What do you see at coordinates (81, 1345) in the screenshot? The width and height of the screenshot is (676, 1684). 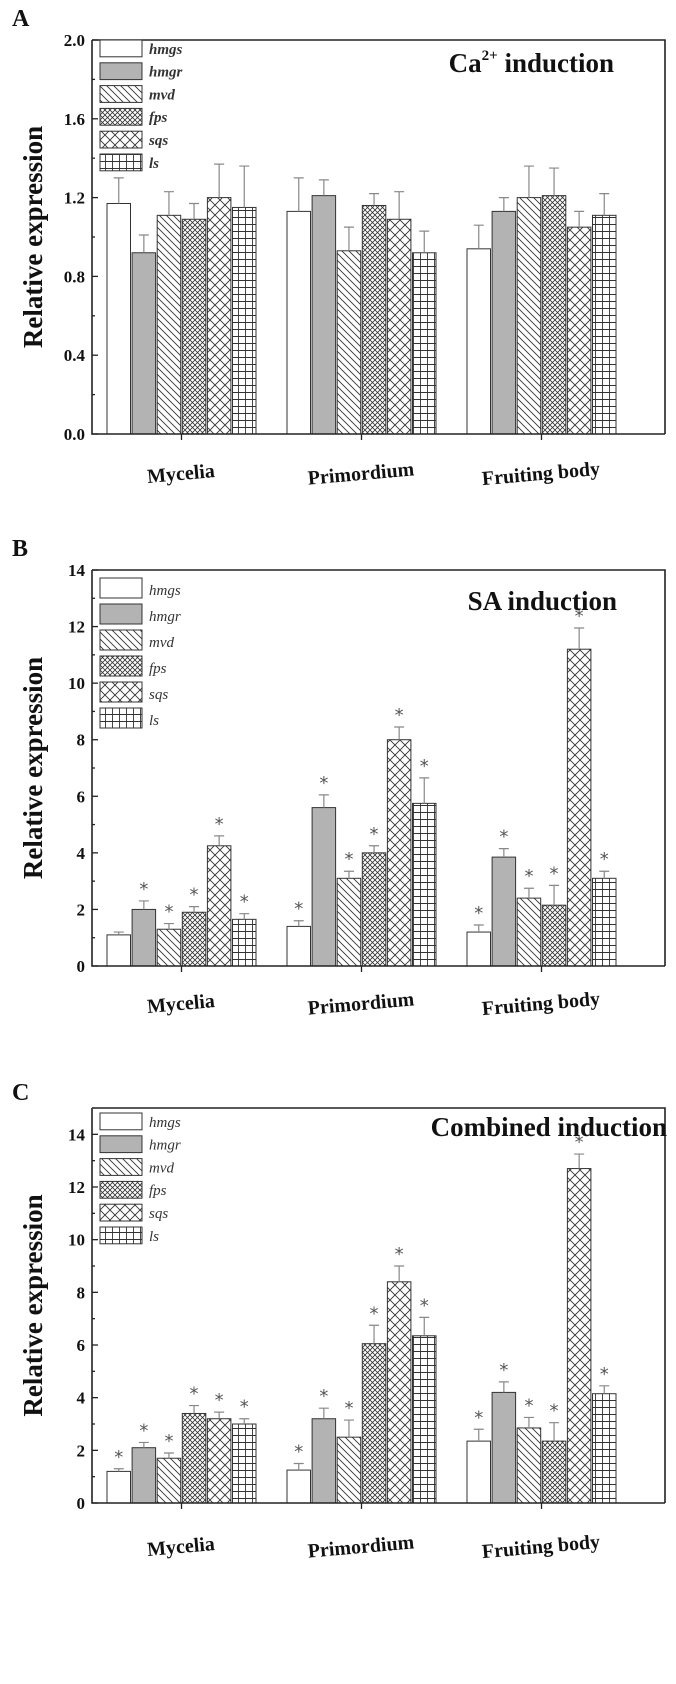 I see `y-tick-label: 6` at bounding box center [81, 1345].